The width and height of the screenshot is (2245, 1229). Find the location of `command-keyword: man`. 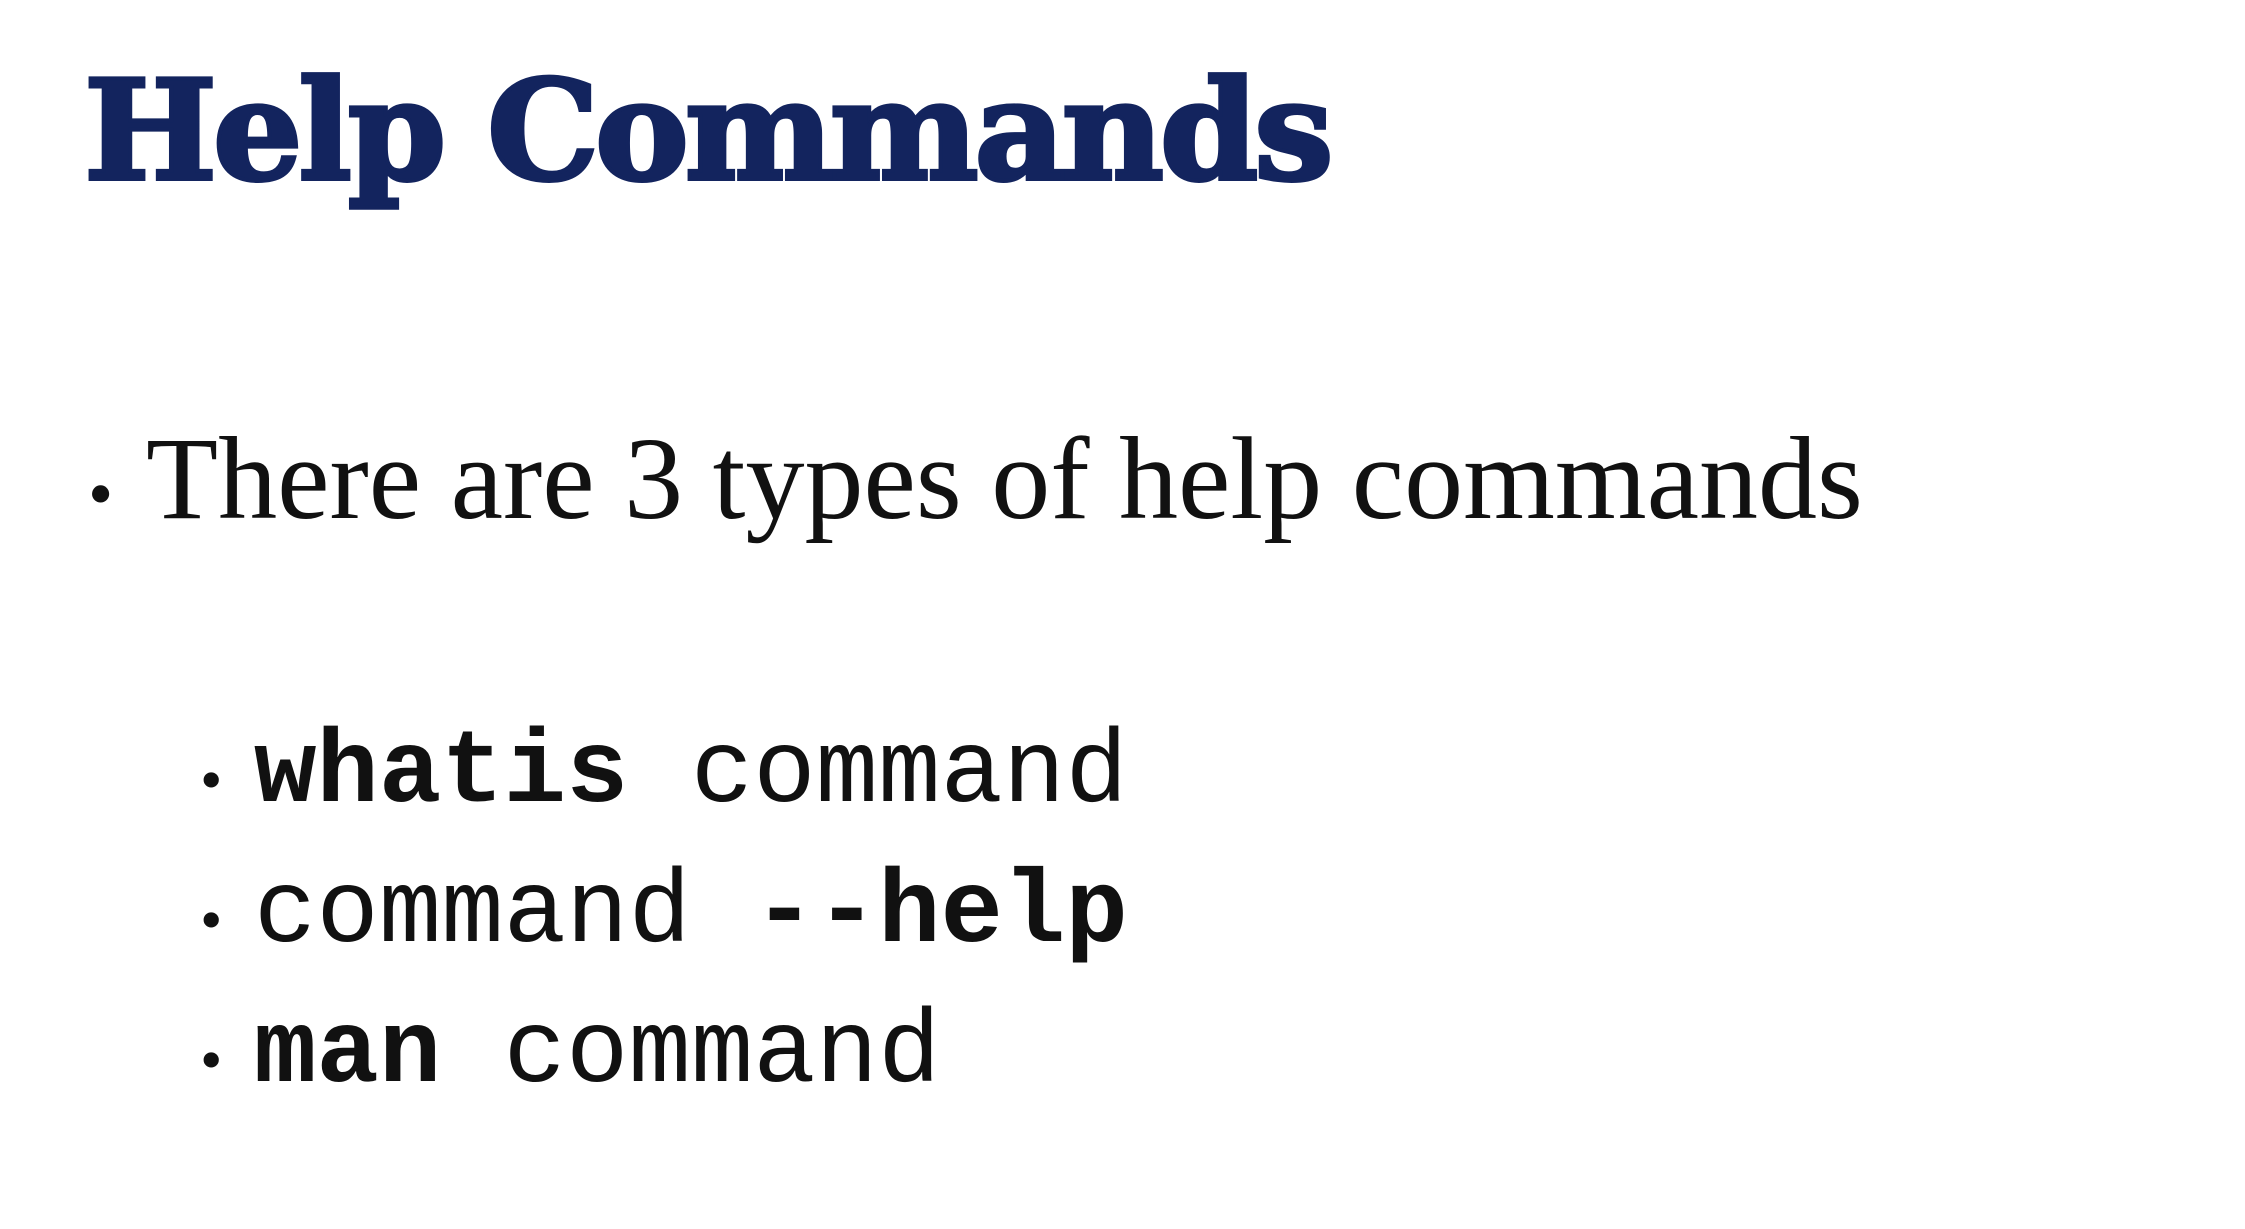

command-keyword: man is located at coordinates (348, 1054).